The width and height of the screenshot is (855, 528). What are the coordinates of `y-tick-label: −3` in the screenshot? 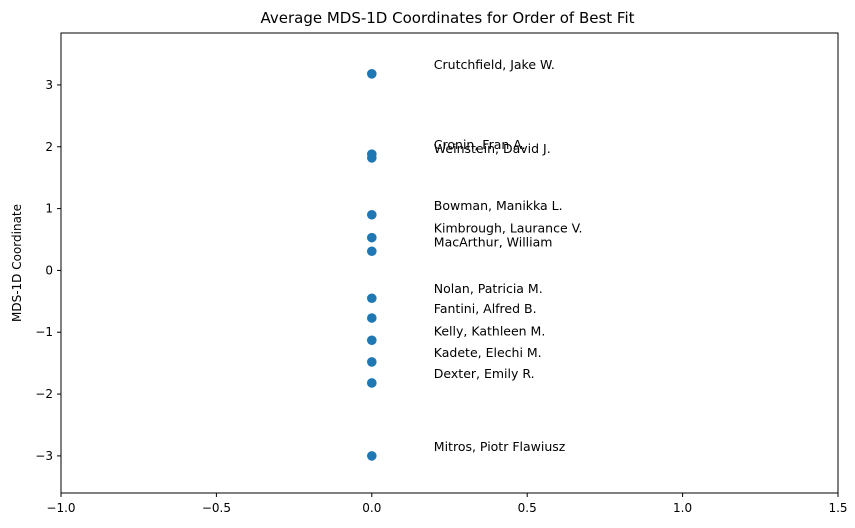 It's located at (44, 456).